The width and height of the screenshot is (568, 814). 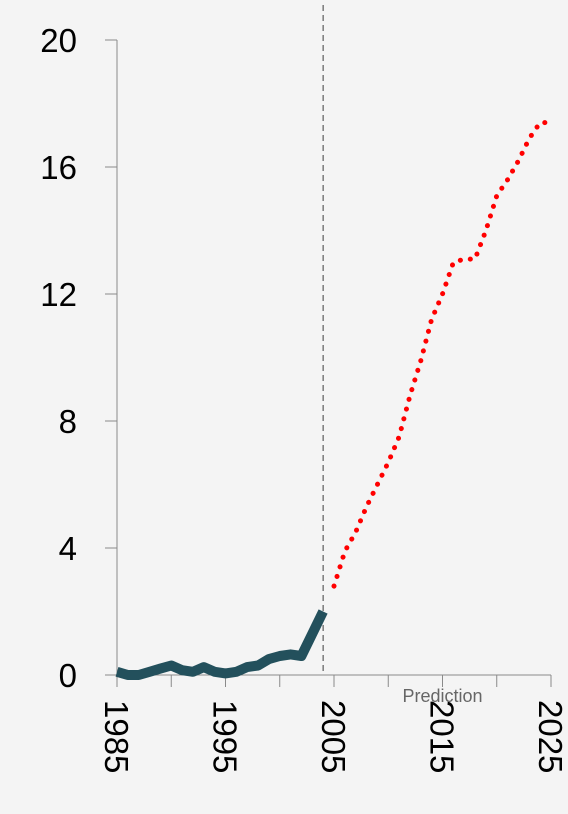 I want to click on observed-series-line, so click(x=221, y=644).